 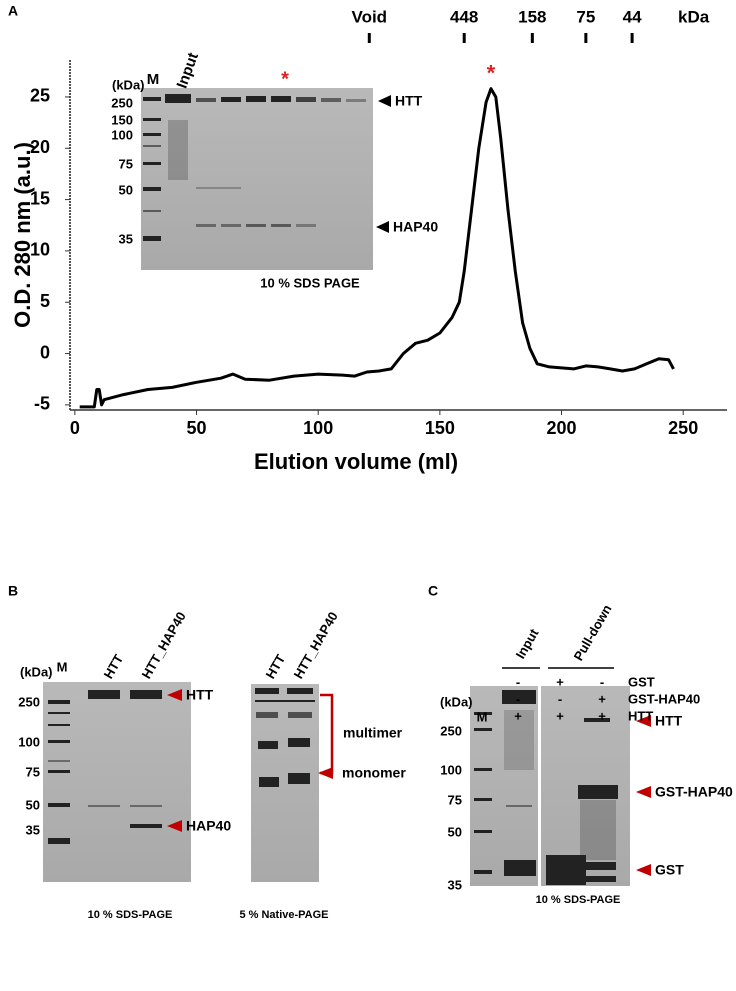 I want to click on x-tick-label: 250, so click(x=683, y=428).